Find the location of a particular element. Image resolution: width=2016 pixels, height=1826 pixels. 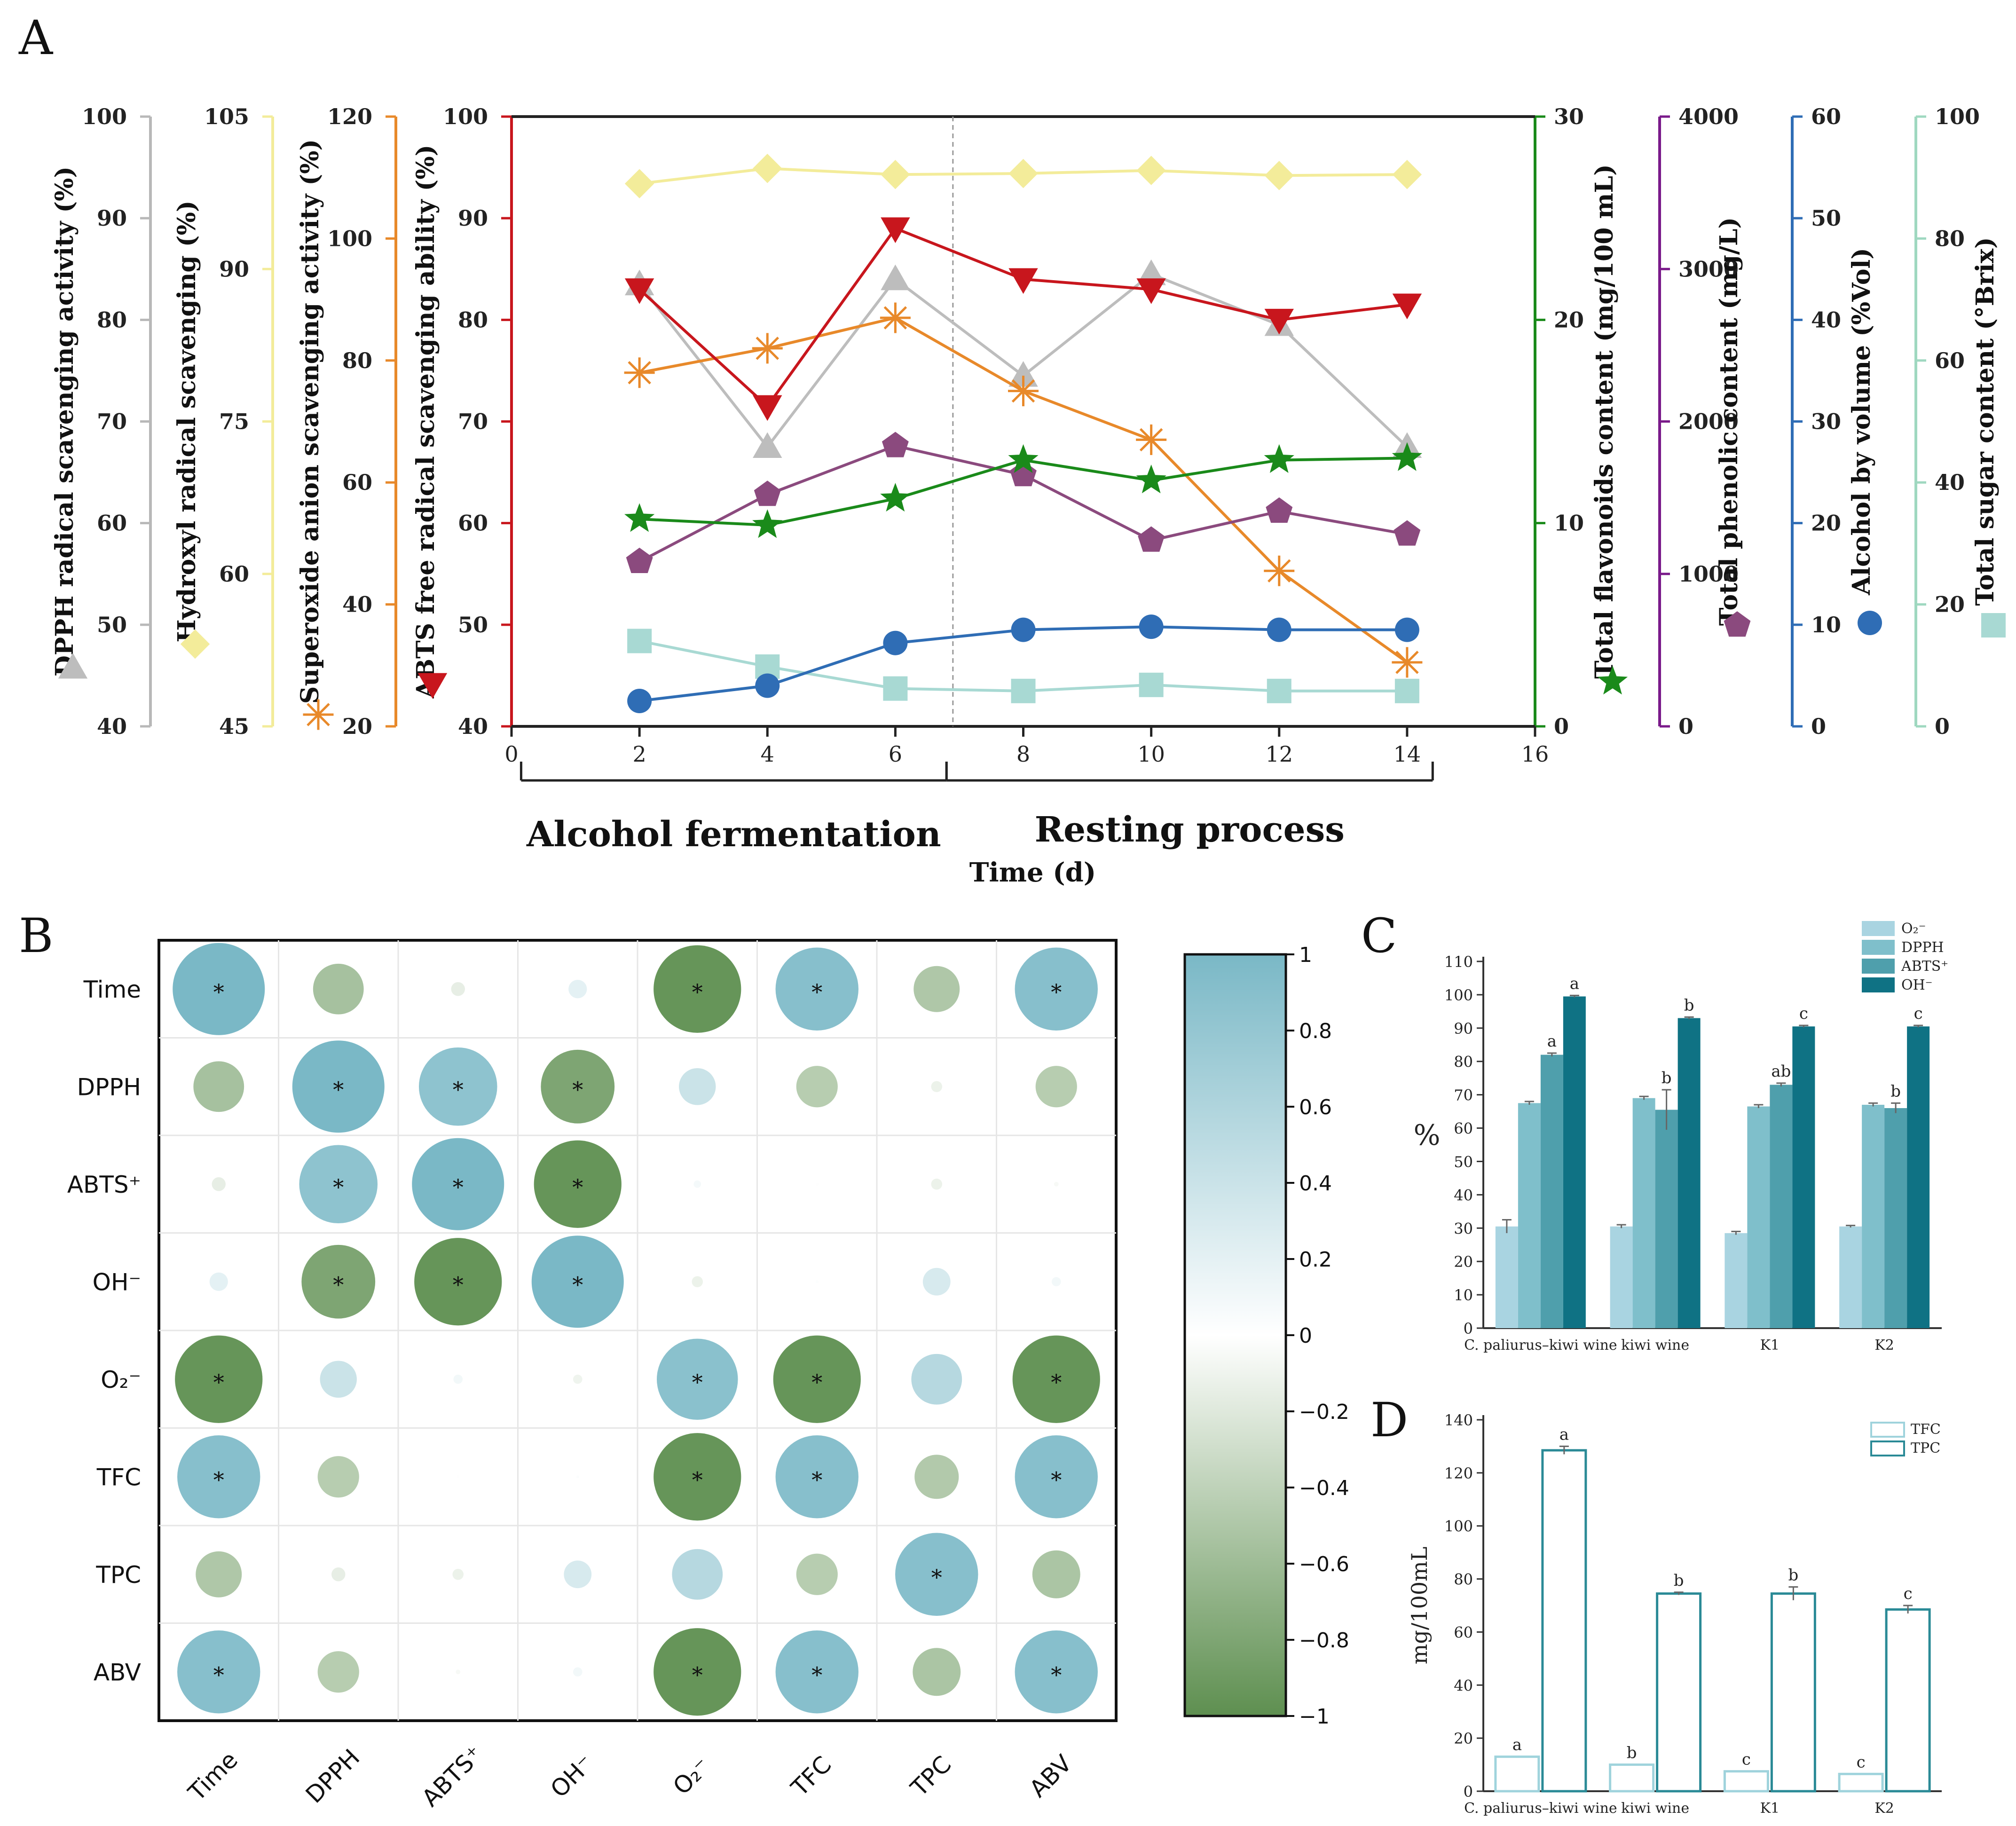

y-tick-label: 30 is located at coordinates (1463, 1228).